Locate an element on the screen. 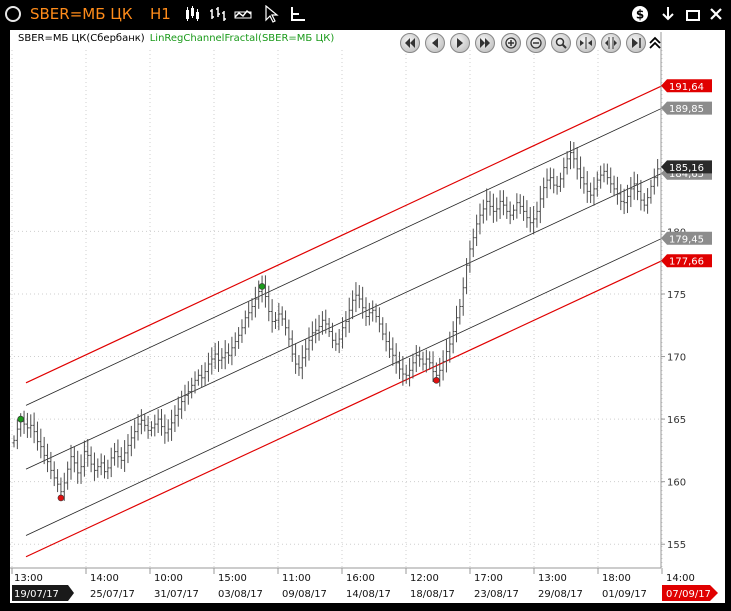 The image size is (731, 611). price-label-red: 177,66 is located at coordinates (686, 261).